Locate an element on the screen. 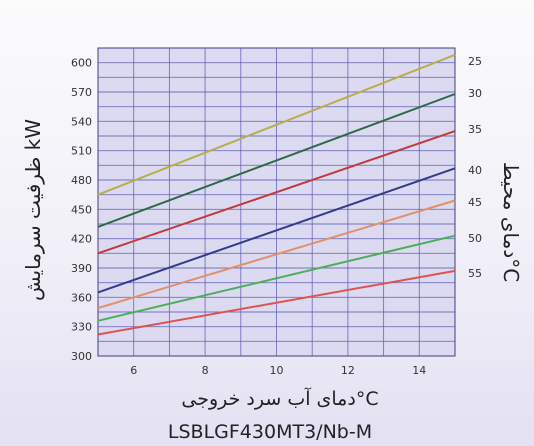 This screenshot has width=534, height=446. series-labels: 25 30 35 40 45 50 55 is located at coordinates (475, 167).